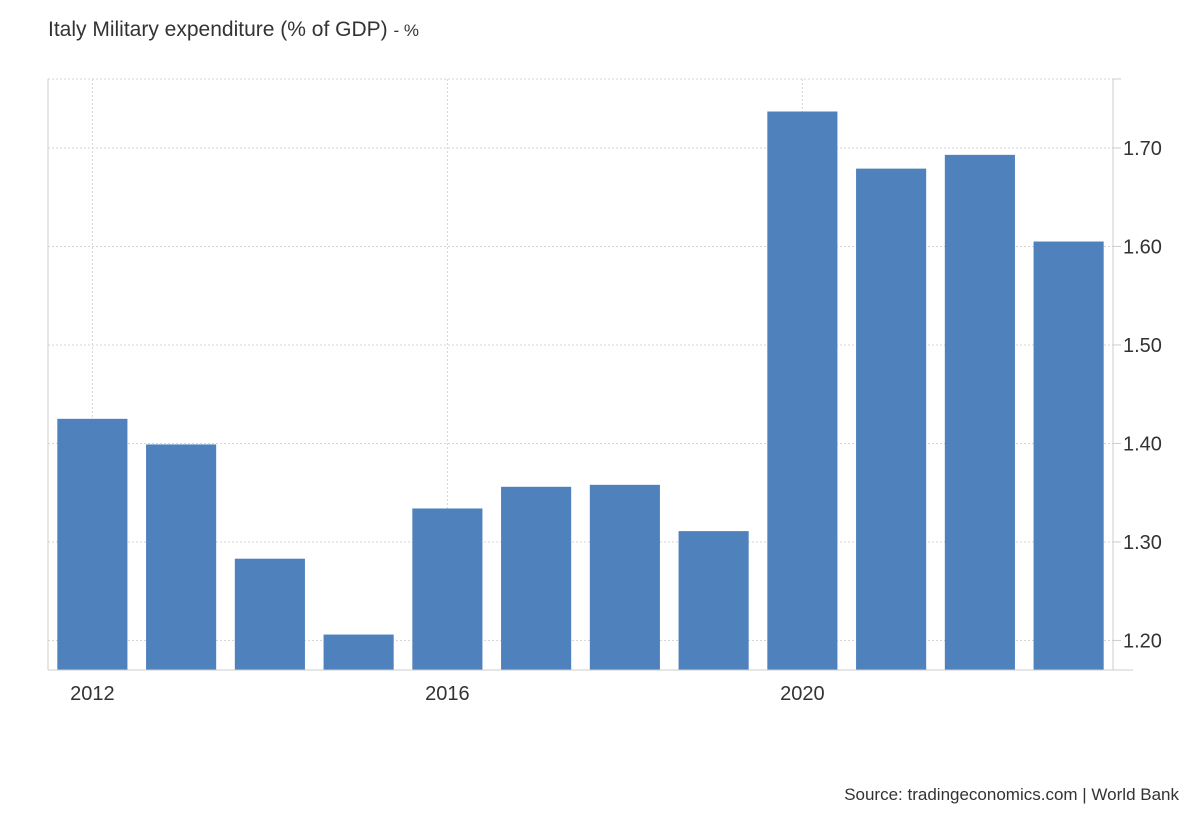  I want to click on bar-2014, so click(269, 614).